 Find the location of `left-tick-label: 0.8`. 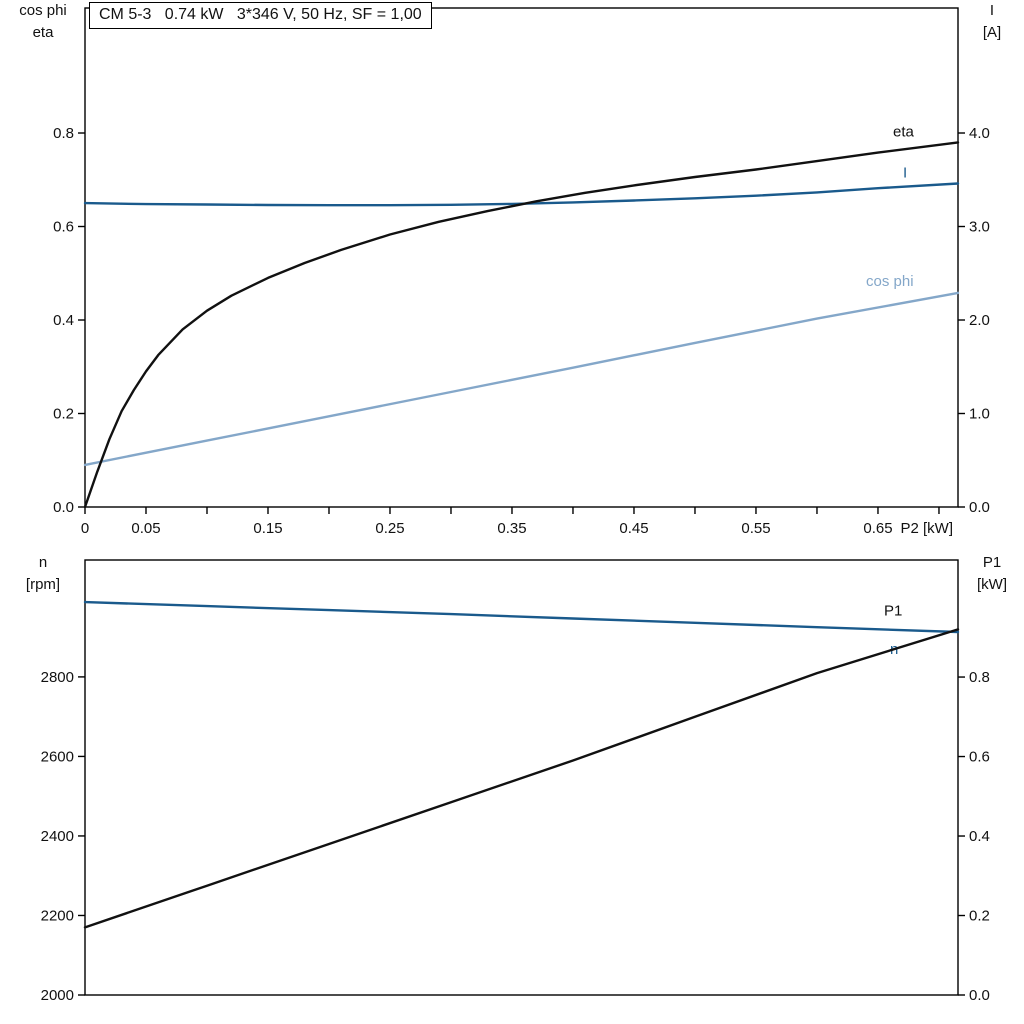

left-tick-label: 0.8 is located at coordinates (63, 133).